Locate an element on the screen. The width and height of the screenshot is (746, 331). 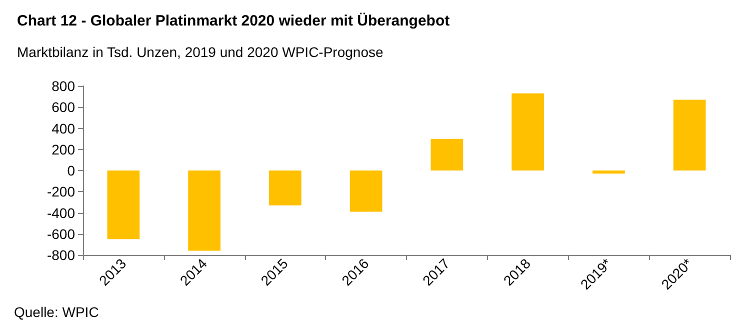
y-tick-label: -600 is located at coordinates (61, 234).